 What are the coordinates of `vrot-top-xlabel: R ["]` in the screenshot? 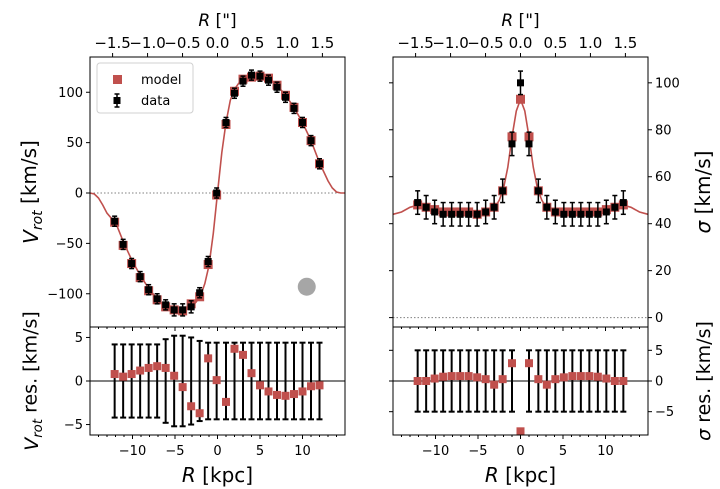 It's located at (217, 21).